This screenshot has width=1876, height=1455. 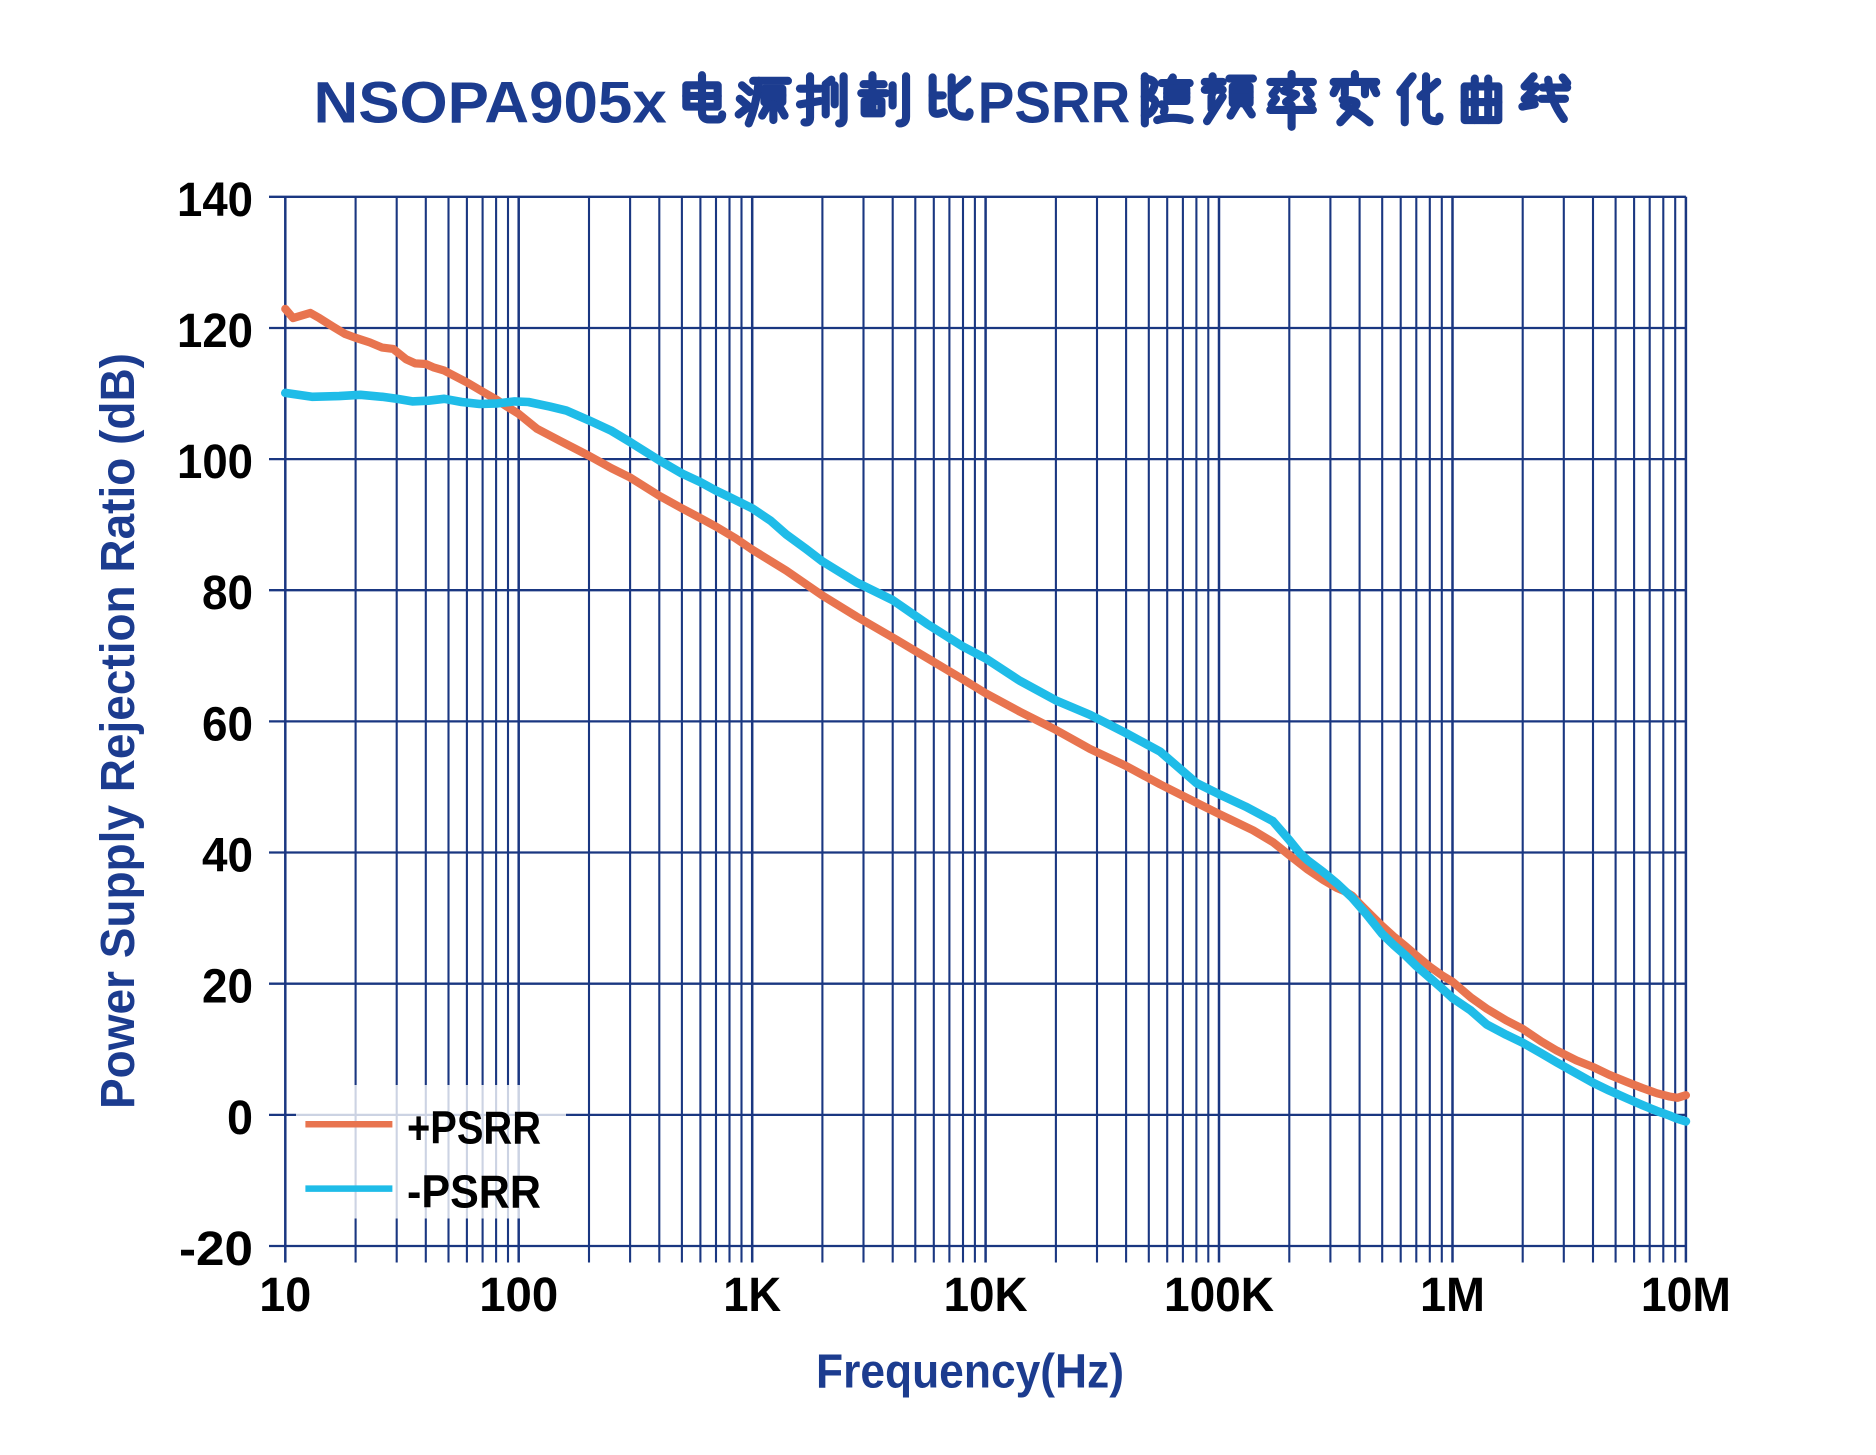 I want to click on svg-text: -PSRR, so click(x=474, y=1192).